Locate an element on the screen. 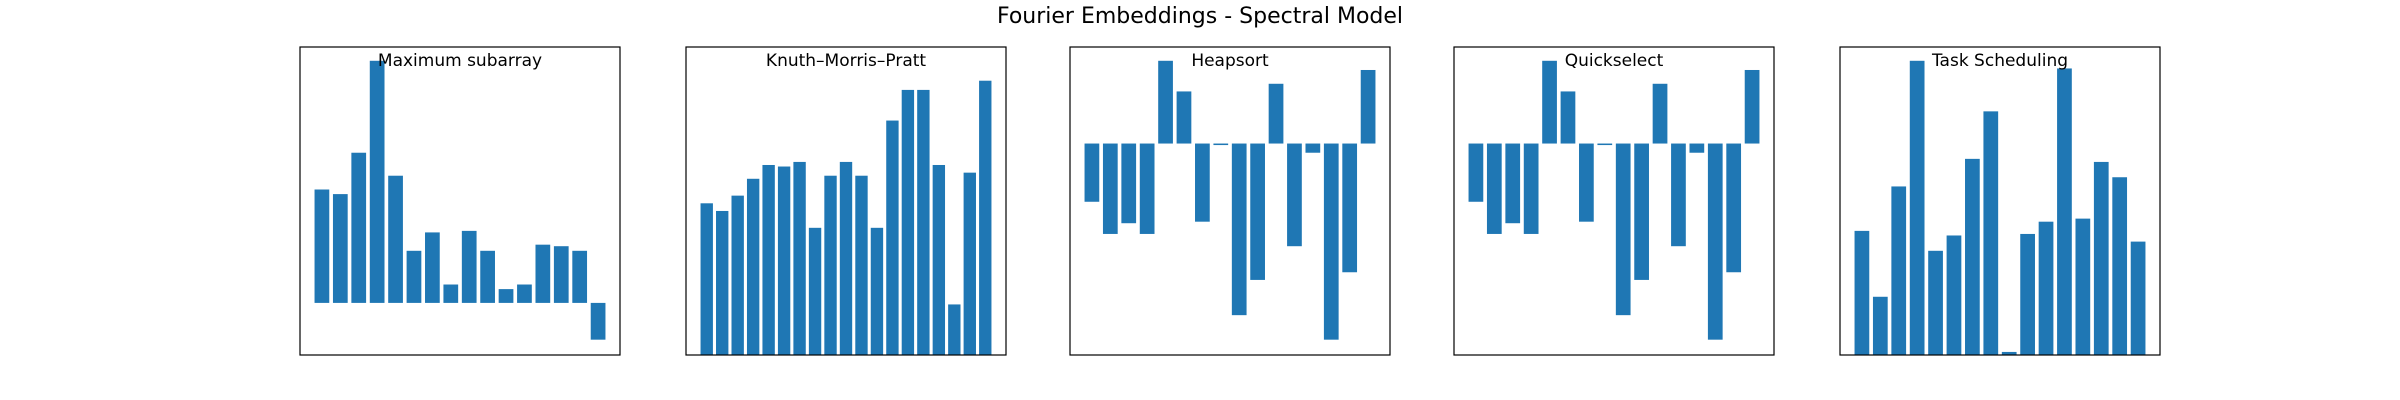 Image resolution: width=2400 pixels, height=400 pixels. axes-title: Quickselect is located at coordinates (1614, 61).